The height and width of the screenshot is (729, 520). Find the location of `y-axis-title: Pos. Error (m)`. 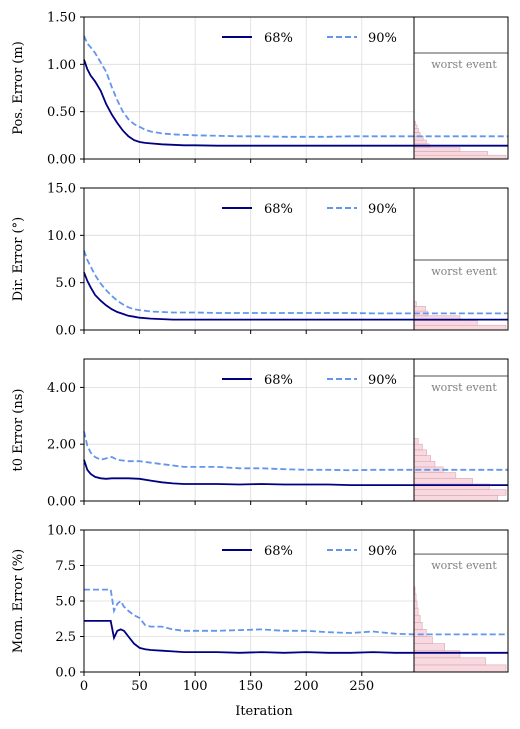

y-axis-title: Pos. Error (m) is located at coordinates (18, 88).